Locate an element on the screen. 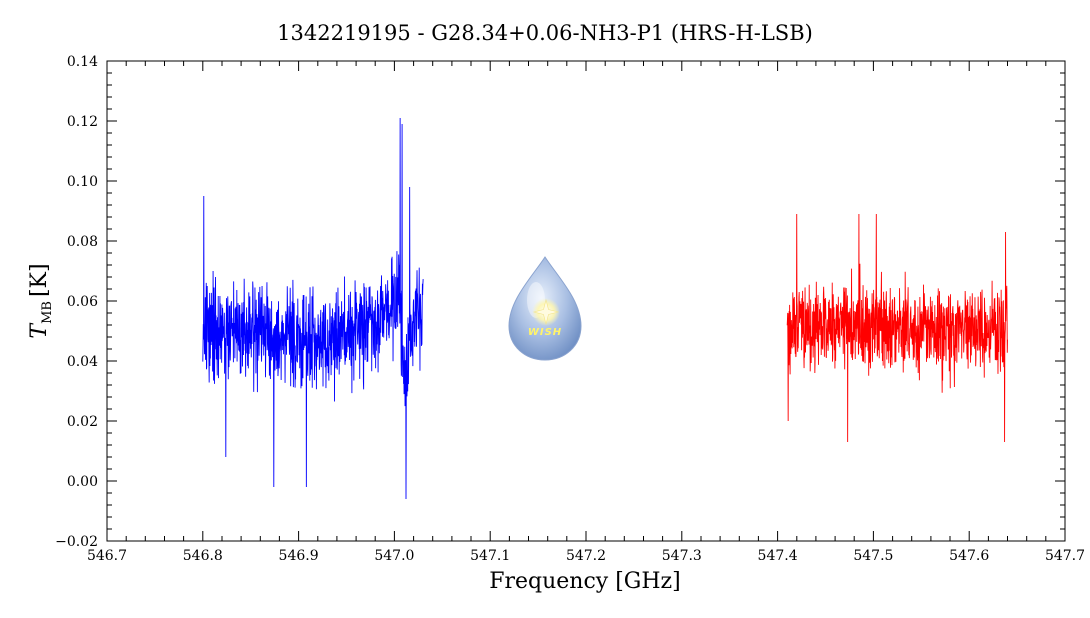 This screenshot has width=1090, height=618. y-tick-label: 0.12 is located at coordinates (82, 122).